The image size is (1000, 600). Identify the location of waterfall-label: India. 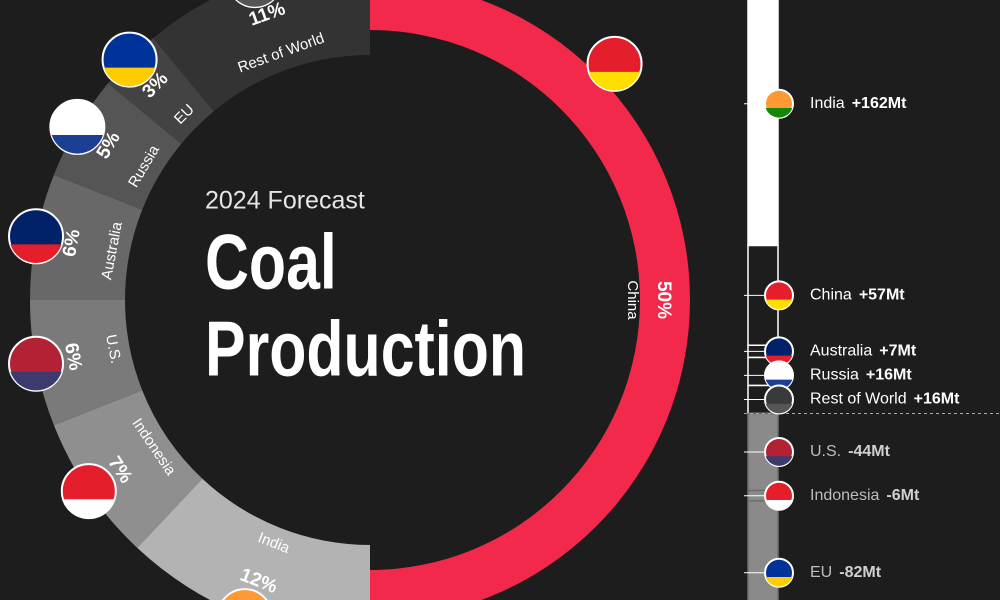
(827, 103).